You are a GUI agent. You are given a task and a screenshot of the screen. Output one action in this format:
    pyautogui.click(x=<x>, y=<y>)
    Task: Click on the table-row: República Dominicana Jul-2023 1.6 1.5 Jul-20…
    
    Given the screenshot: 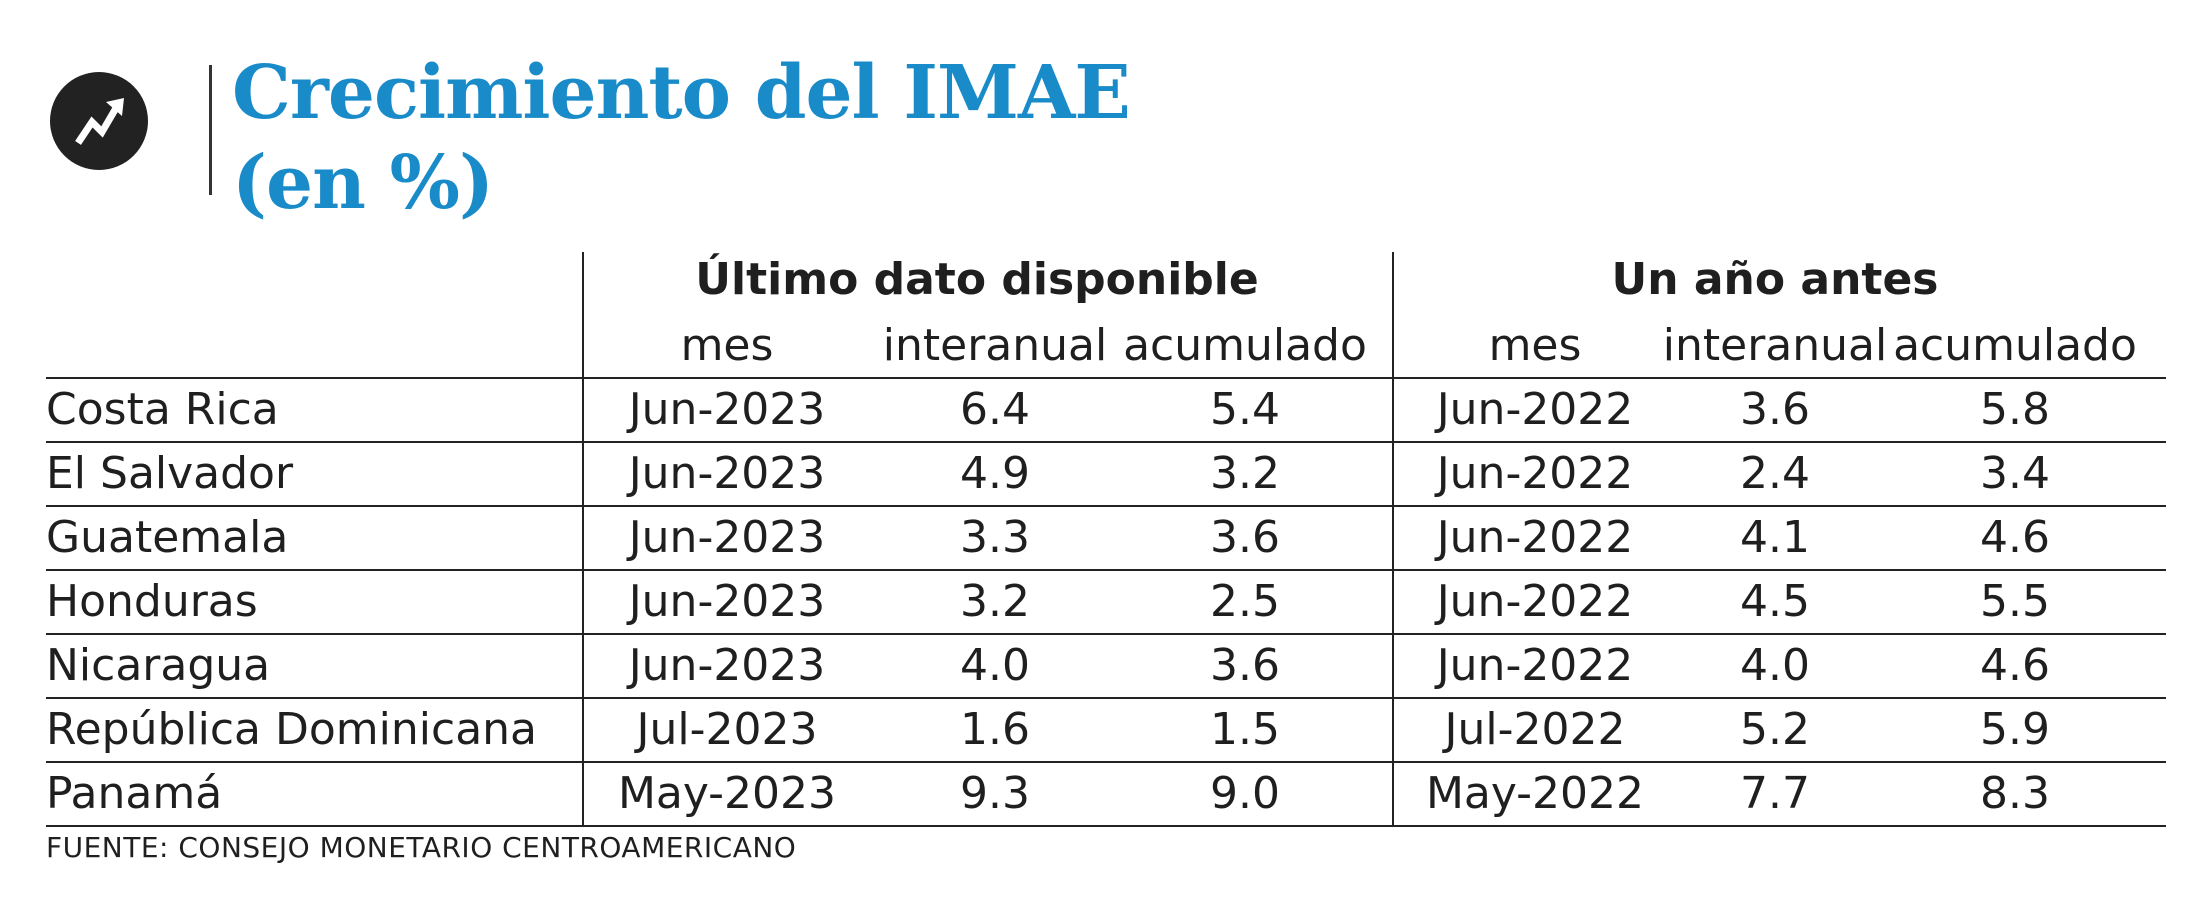 What is the action you would take?
    pyautogui.click(x=1106, y=729)
    